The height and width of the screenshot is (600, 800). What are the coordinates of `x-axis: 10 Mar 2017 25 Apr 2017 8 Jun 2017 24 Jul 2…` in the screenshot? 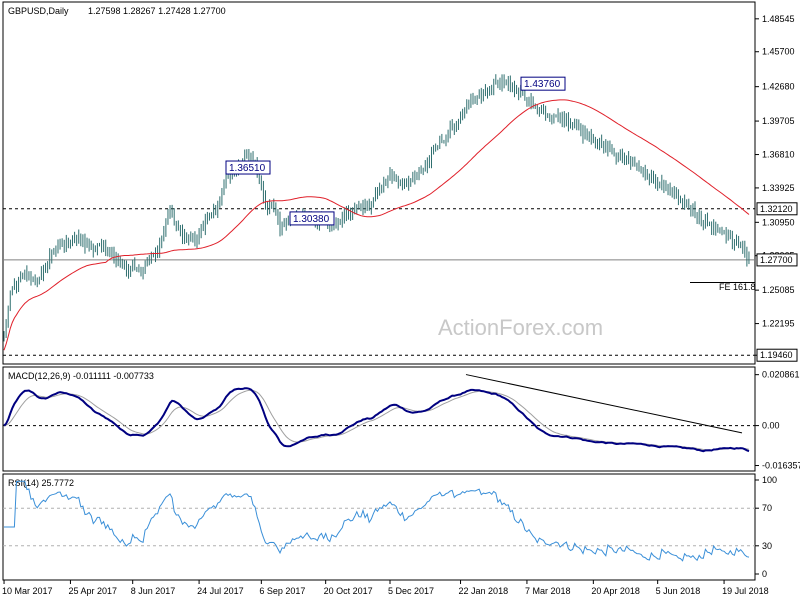 It's located at (385, 588).